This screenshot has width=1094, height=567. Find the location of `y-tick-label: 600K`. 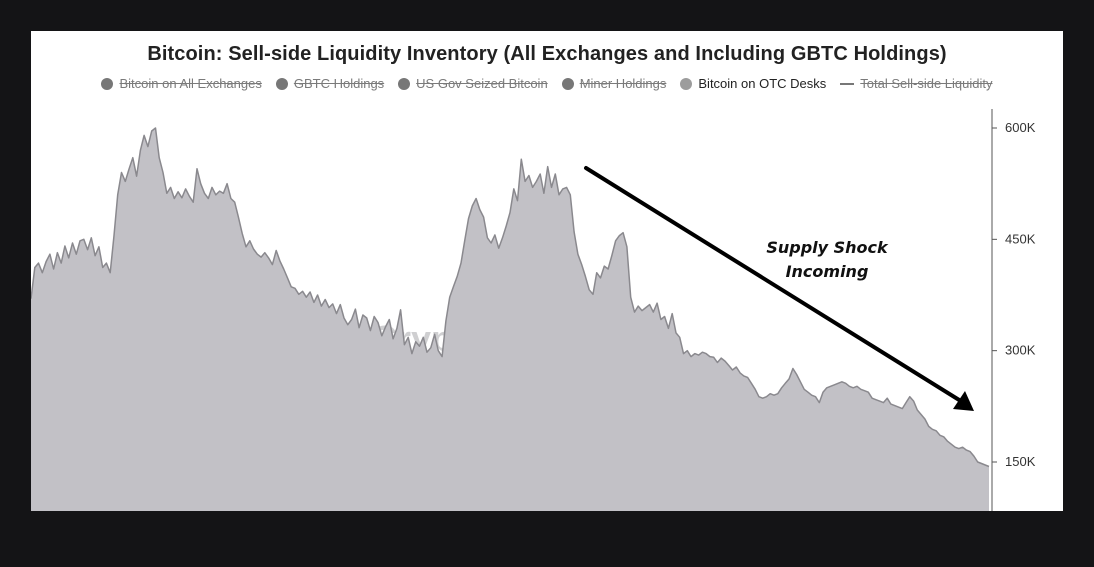

y-tick-label: 600K is located at coordinates (1020, 127).